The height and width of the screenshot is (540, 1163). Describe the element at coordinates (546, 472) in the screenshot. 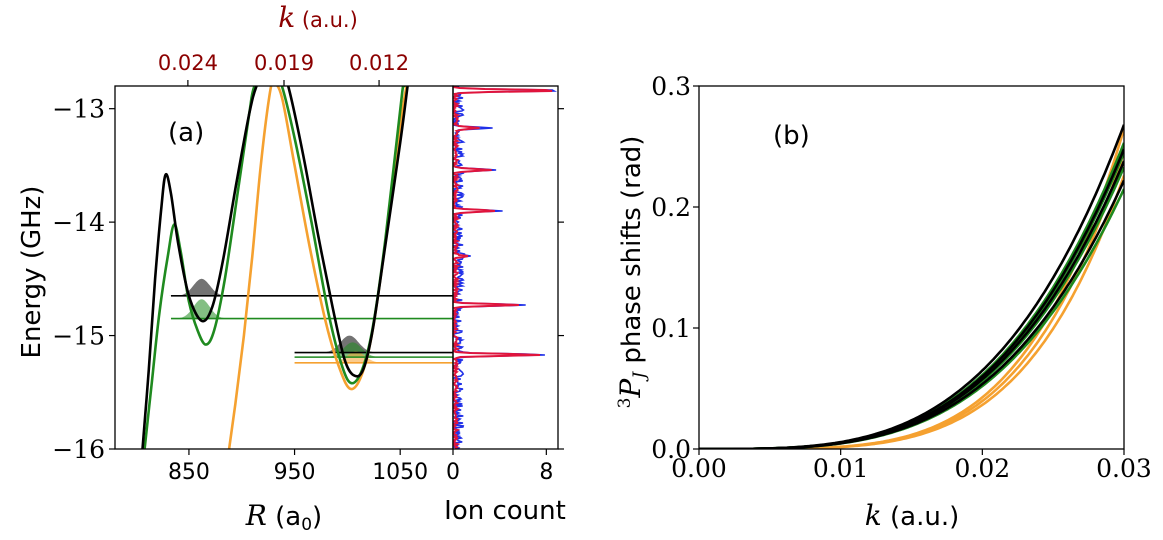

I see `inset-xtick-label: 8` at that location.